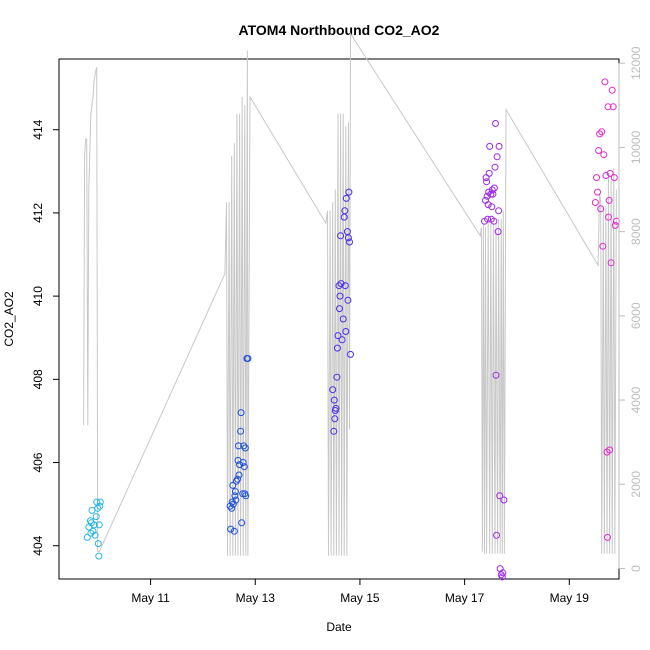 The image size is (650, 650). Describe the element at coordinates (465, 598) in the screenshot. I see `x-tick-label: May 17` at that location.